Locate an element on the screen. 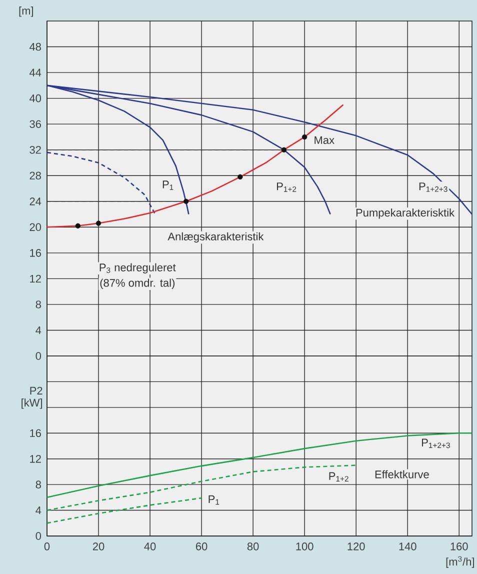 The height and width of the screenshot is (574, 477). x-tick-label: 60 is located at coordinates (202, 546).